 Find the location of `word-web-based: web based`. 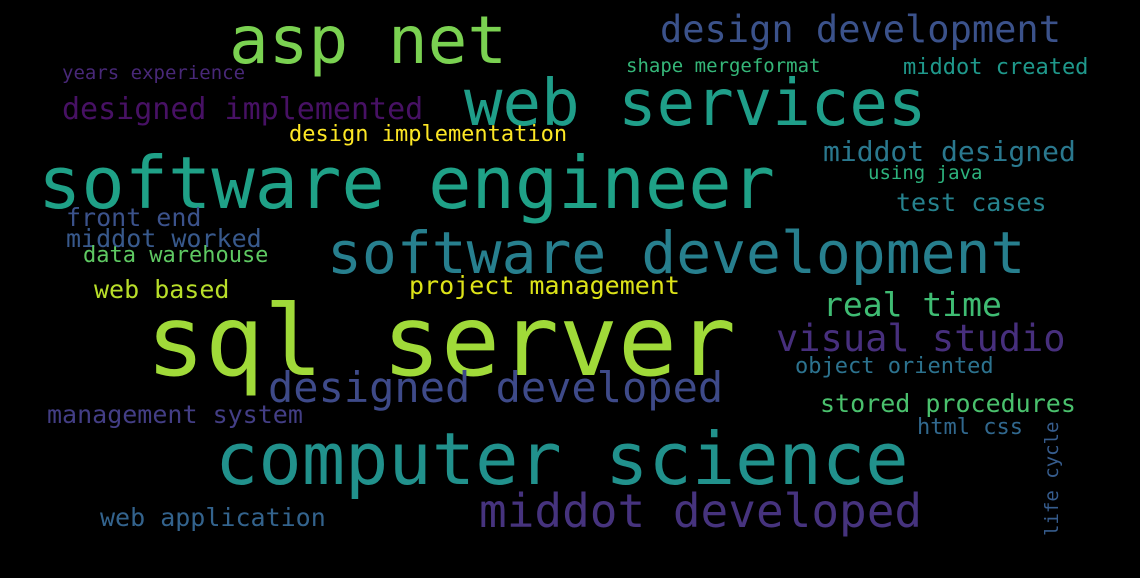

word-web-based: web based is located at coordinates (162, 289).